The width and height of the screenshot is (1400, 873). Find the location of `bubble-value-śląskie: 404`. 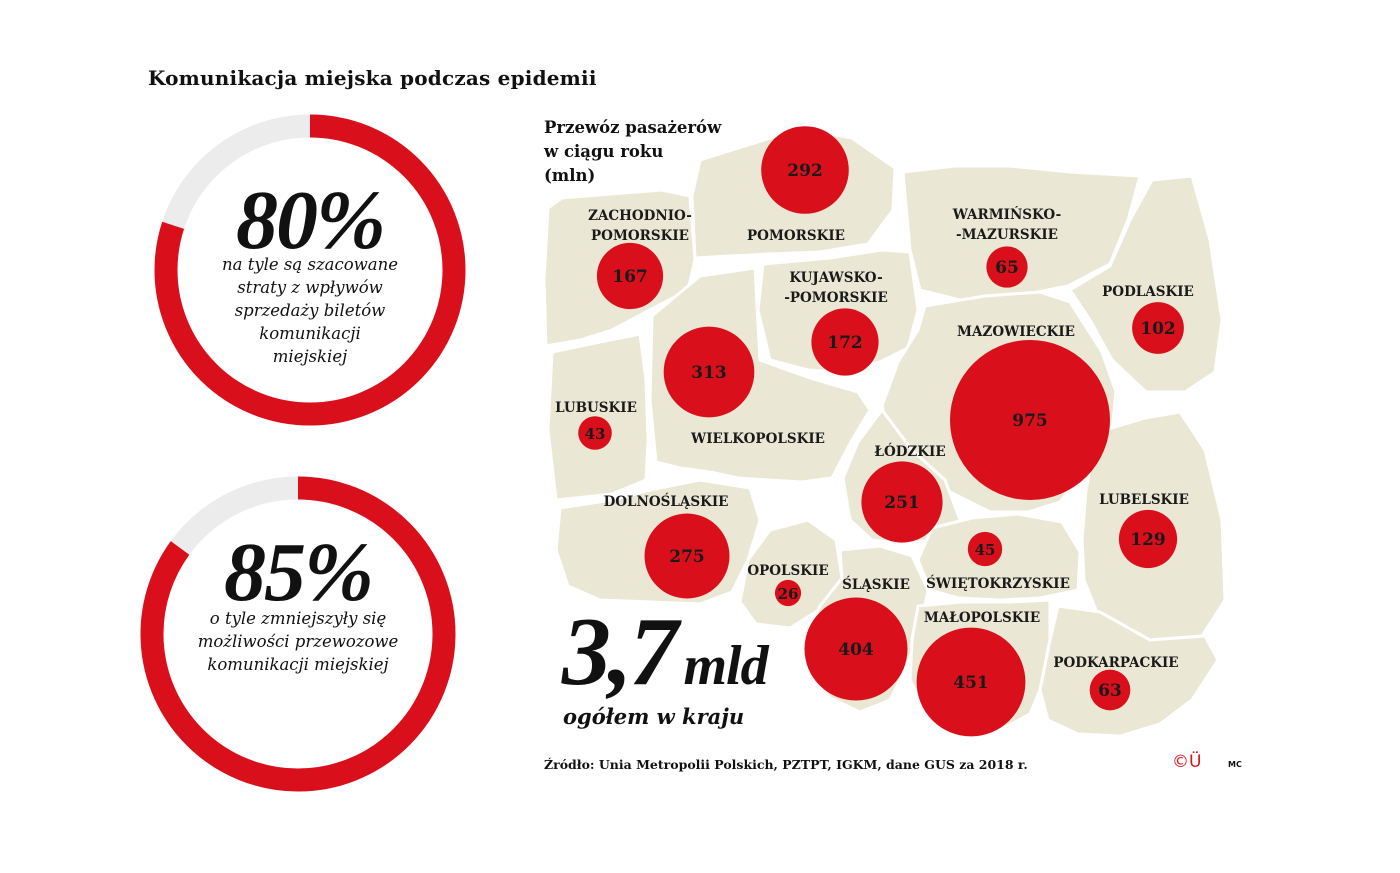

bubble-value-śląskie: 404 is located at coordinates (856, 650).